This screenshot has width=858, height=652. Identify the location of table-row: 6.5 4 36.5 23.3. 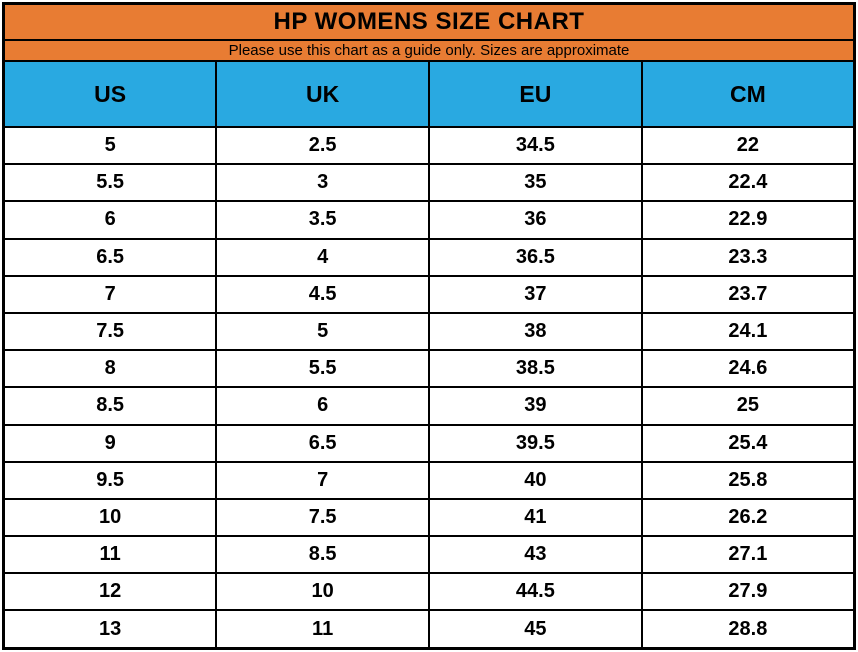
(429, 257).